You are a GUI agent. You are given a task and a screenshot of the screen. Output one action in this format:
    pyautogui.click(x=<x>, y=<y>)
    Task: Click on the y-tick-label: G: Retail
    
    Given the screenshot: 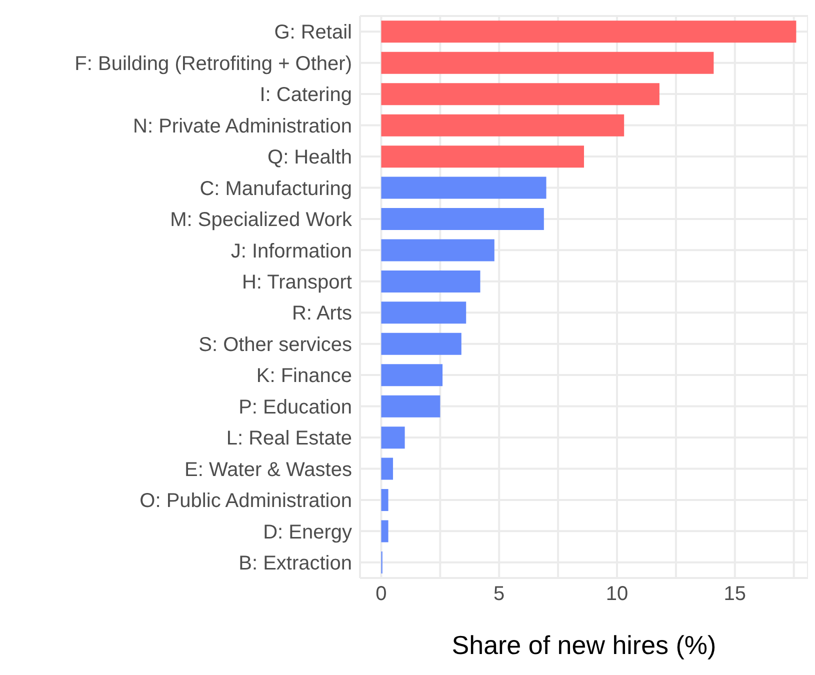 What is the action you would take?
    pyautogui.click(x=313, y=33)
    